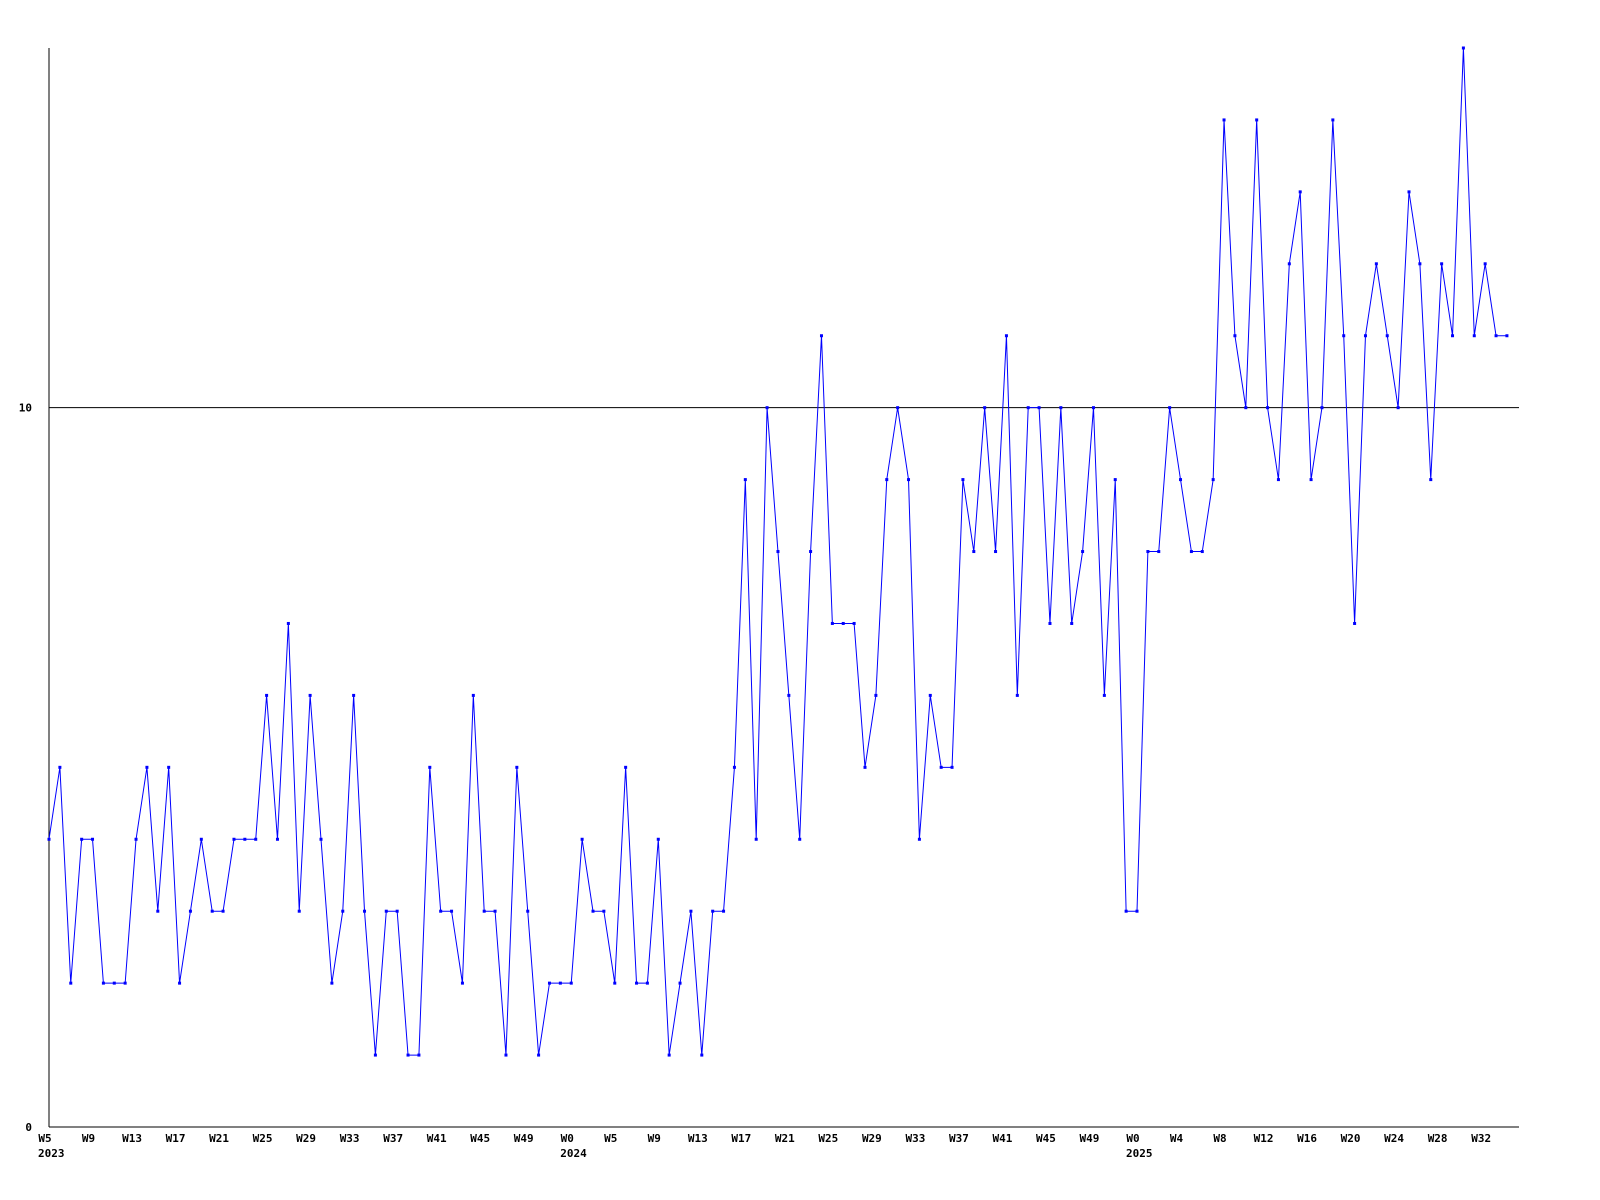  What do you see at coordinates (25, 408) in the screenshot?
I see `y-tick-label: 10` at bounding box center [25, 408].